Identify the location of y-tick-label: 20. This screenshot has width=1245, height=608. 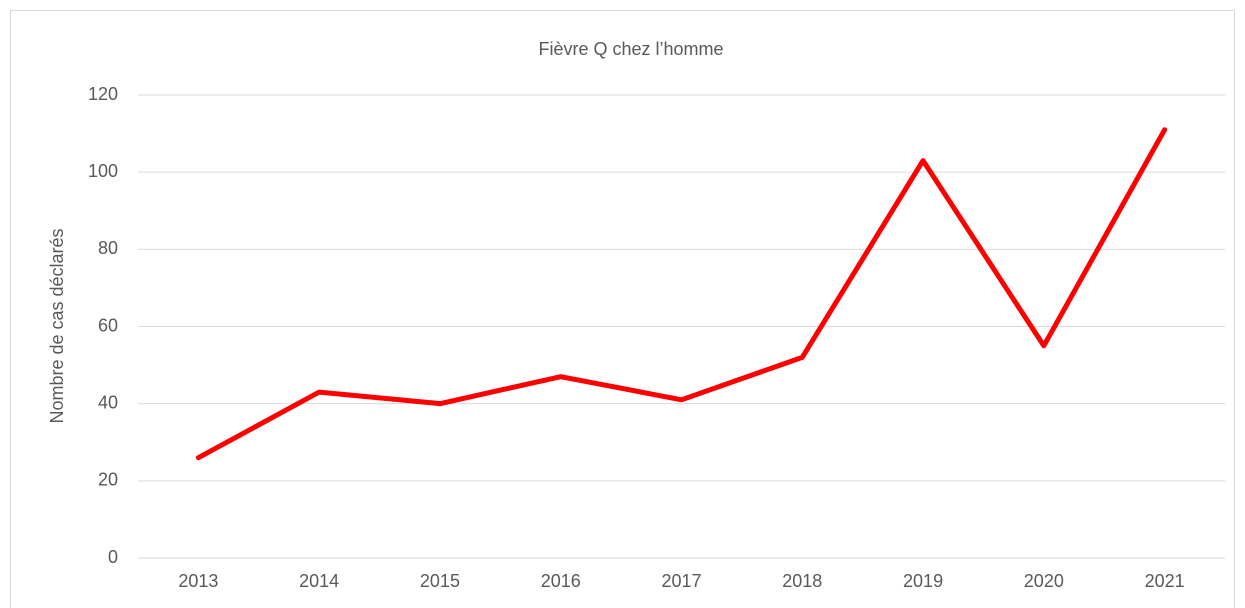
(108, 480).